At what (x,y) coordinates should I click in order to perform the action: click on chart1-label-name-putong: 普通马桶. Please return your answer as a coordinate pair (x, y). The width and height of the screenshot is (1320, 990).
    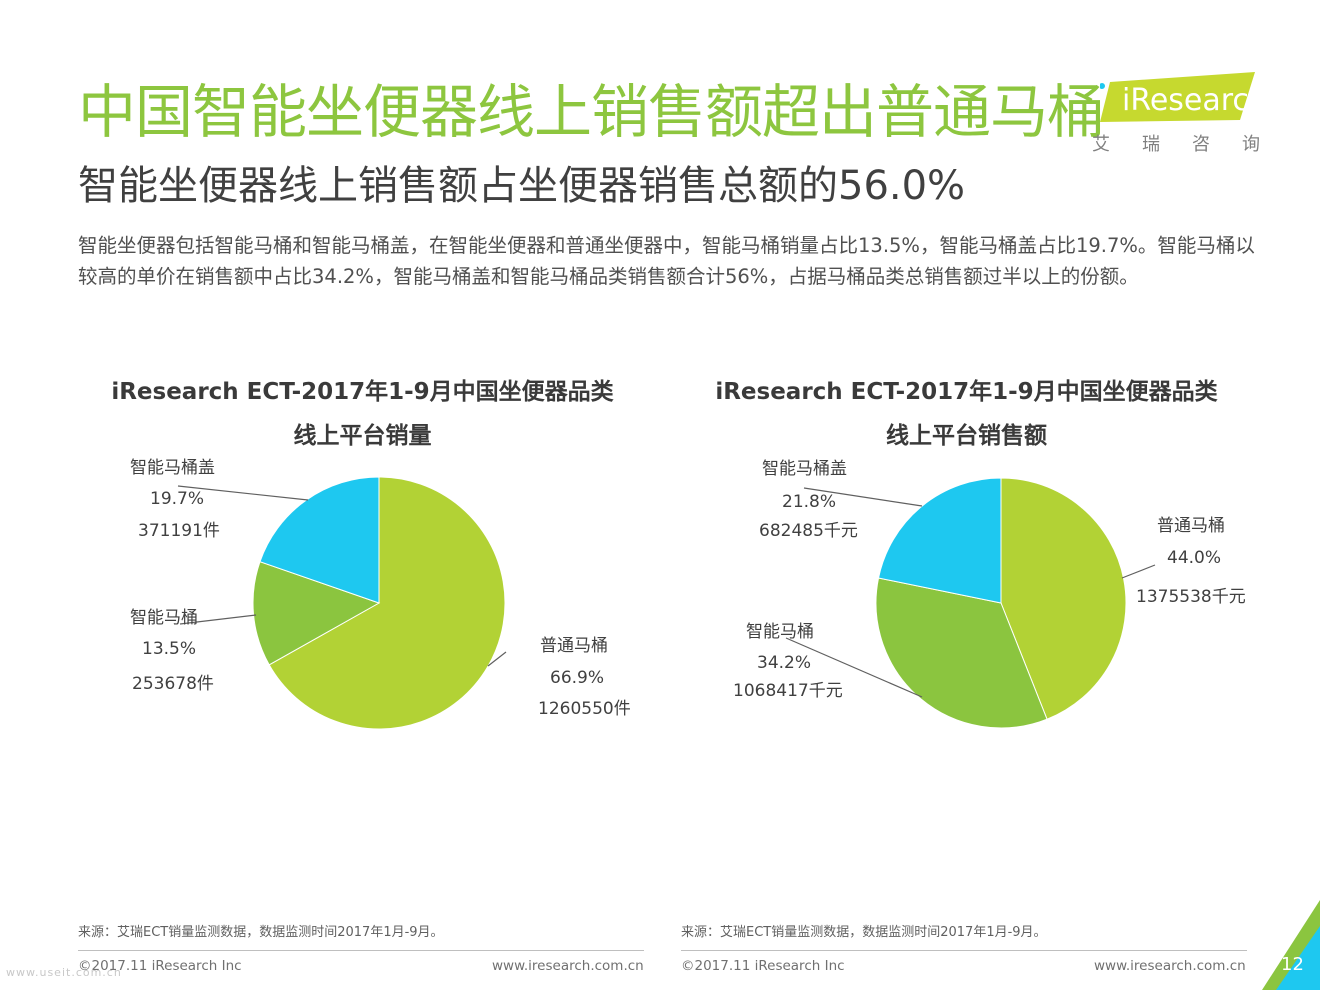
    Looking at the image, I should click on (574, 646).